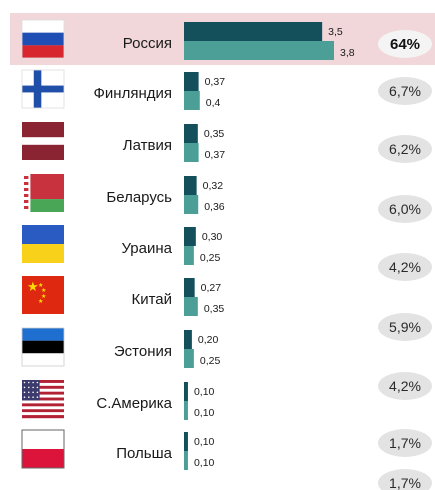 The image size is (435, 490). What do you see at coordinates (43, 399) in the screenshot?
I see `flag-usa-icon` at bounding box center [43, 399].